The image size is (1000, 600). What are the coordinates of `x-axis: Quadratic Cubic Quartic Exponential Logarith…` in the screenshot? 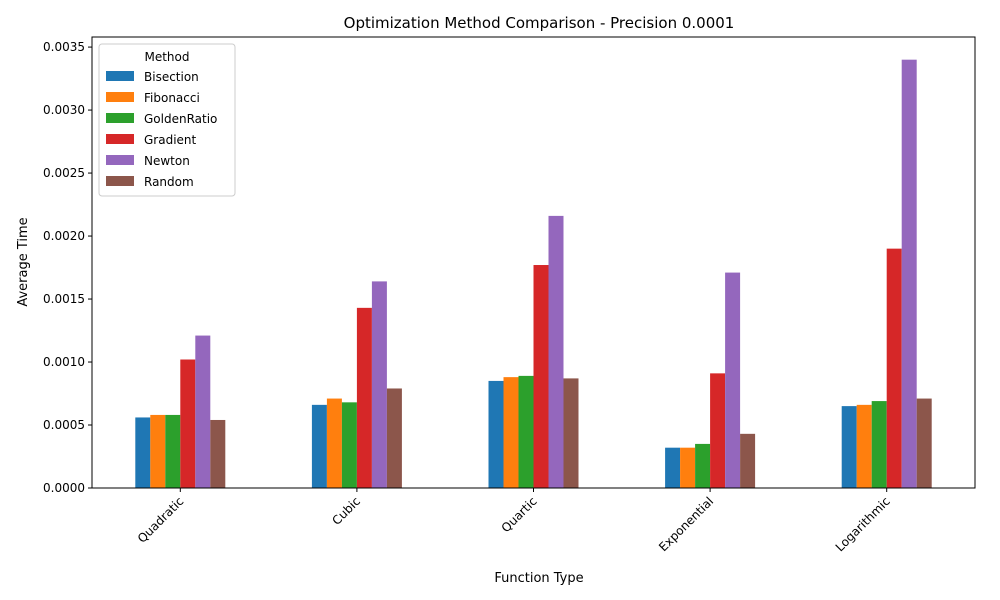 It's located at (514, 521).